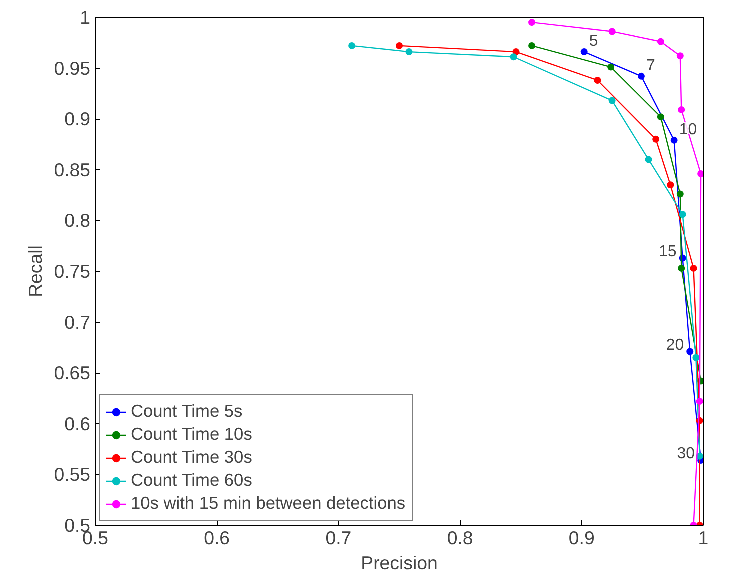 This screenshot has width=735, height=585. What do you see at coordinates (703, 538) in the screenshot?
I see `x-tick-label: 1` at bounding box center [703, 538].